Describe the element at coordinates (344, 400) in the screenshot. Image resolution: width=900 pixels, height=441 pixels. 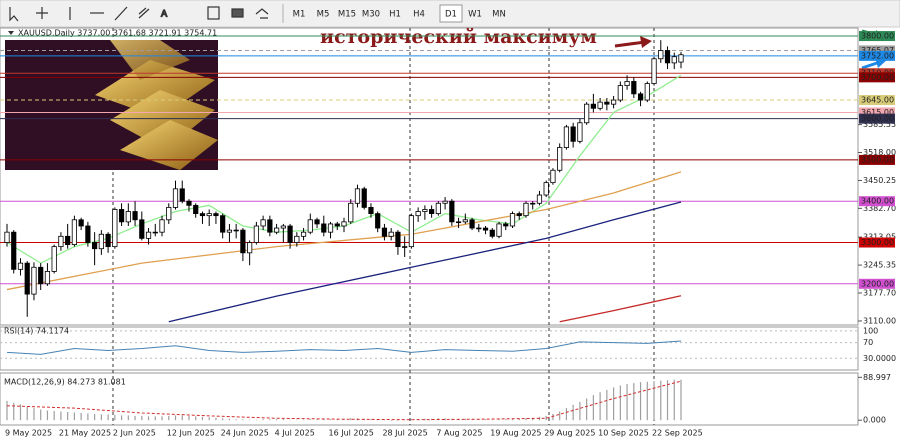
I see `signal-line` at that location.